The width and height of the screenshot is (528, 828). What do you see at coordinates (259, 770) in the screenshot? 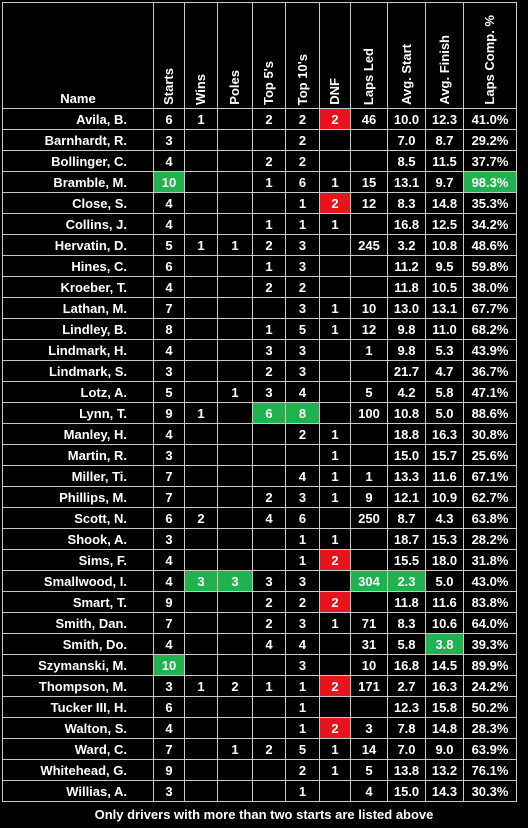
I see `table-row: Whitehead, G. 9 2 1 5 13.8 13.2 76.1%` at bounding box center [259, 770].